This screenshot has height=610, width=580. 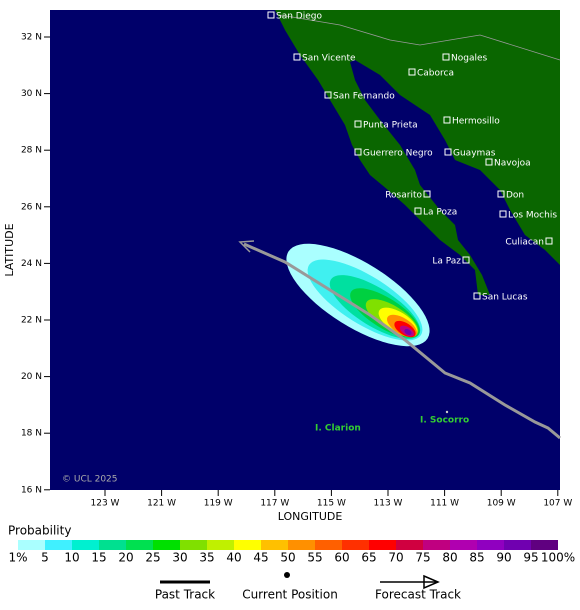 What do you see at coordinates (31, 38) in the screenshot?
I see `lat-tick-label: 32 N` at bounding box center [31, 38].